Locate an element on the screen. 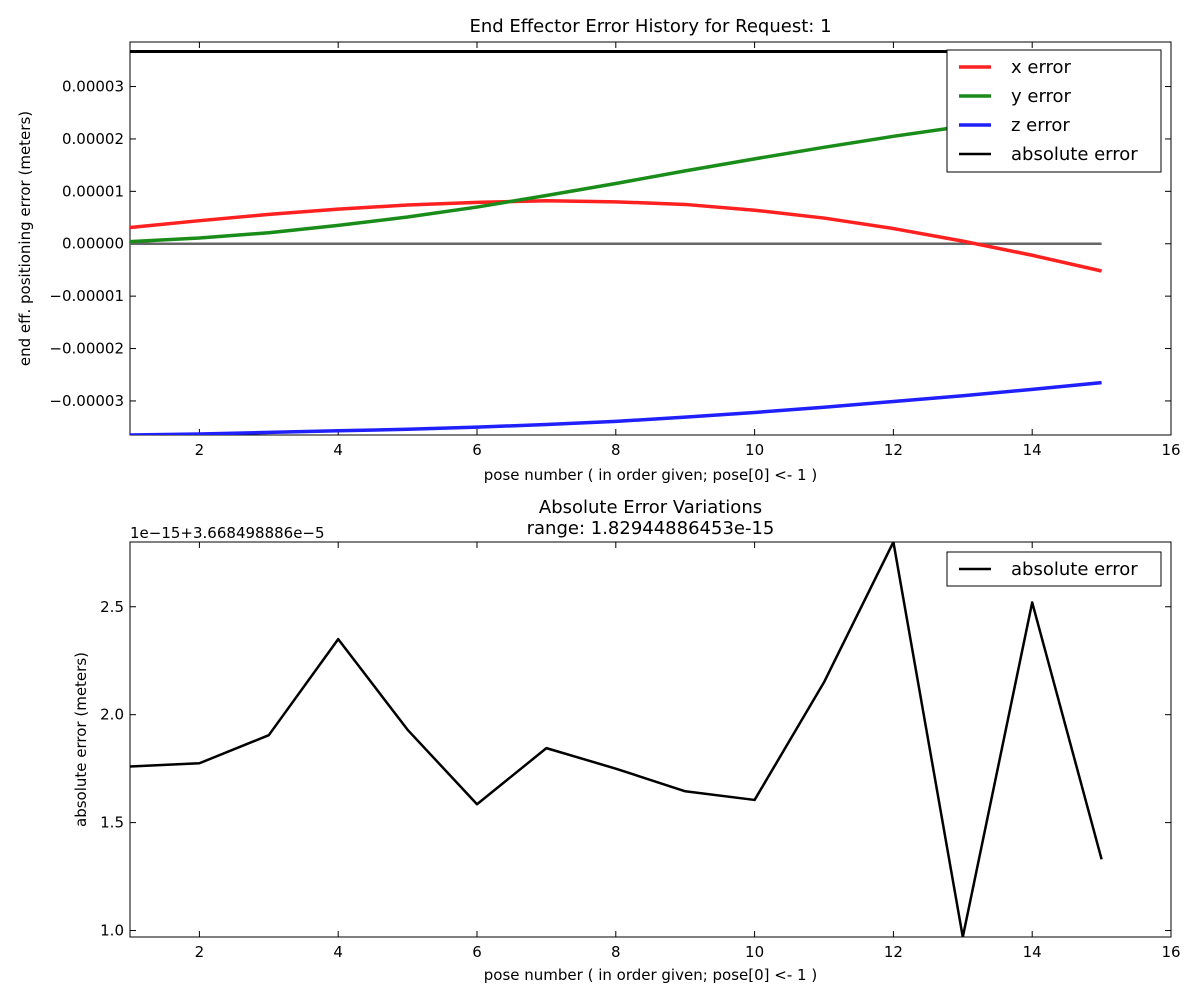 Image resolution: width=1200 pixels, height=1000 pixels. y-axis-label: end eff. positioning error (meters) is located at coordinates (25, 238).